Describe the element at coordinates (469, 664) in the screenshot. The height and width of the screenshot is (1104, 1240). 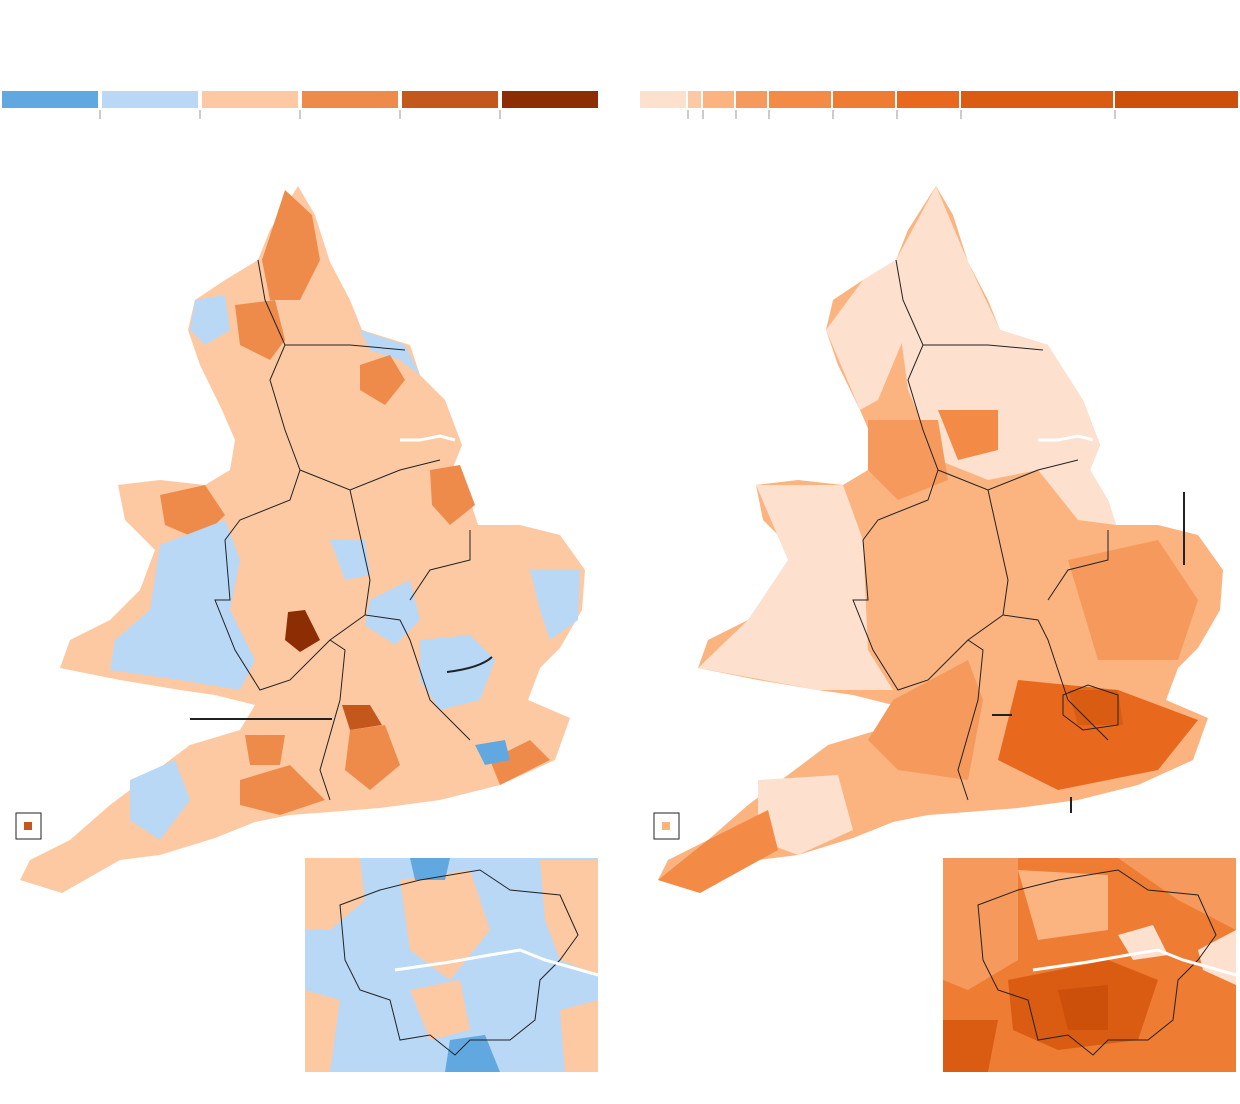
I see `callout-line` at that location.